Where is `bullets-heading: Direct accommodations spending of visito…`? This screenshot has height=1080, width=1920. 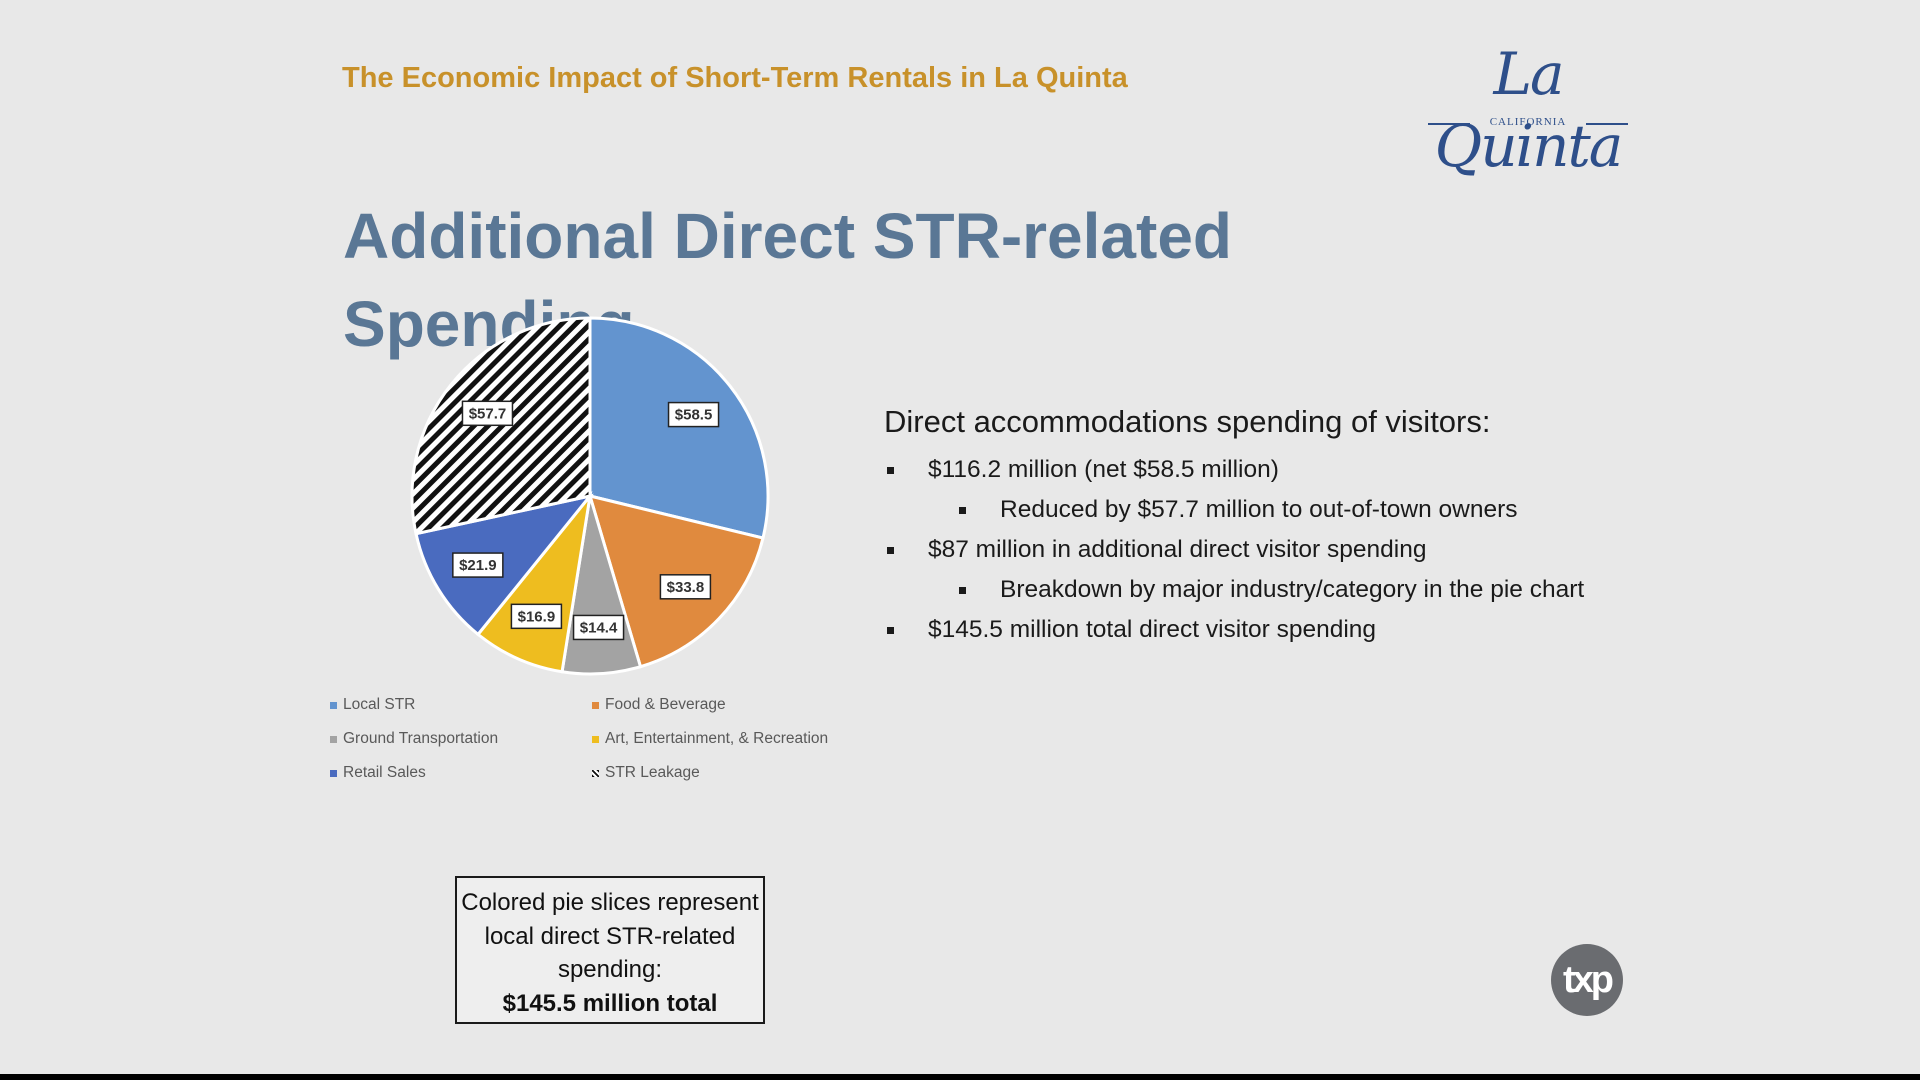
bullets-heading: Direct accommodations spending of visito… is located at coordinates (1187, 421).